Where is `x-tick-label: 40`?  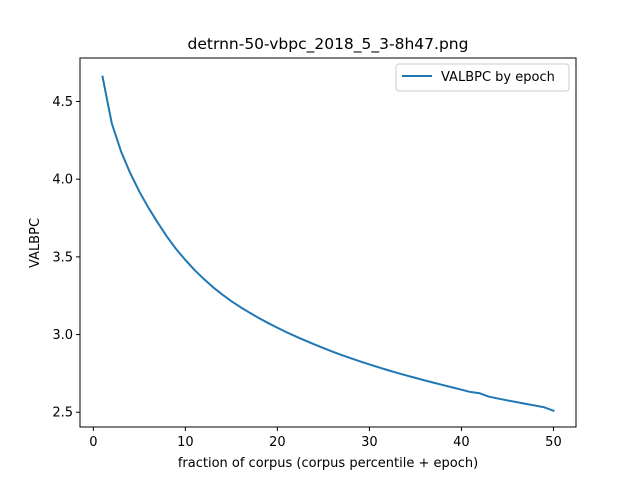
x-tick-label: 40 is located at coordinates (461, 442).